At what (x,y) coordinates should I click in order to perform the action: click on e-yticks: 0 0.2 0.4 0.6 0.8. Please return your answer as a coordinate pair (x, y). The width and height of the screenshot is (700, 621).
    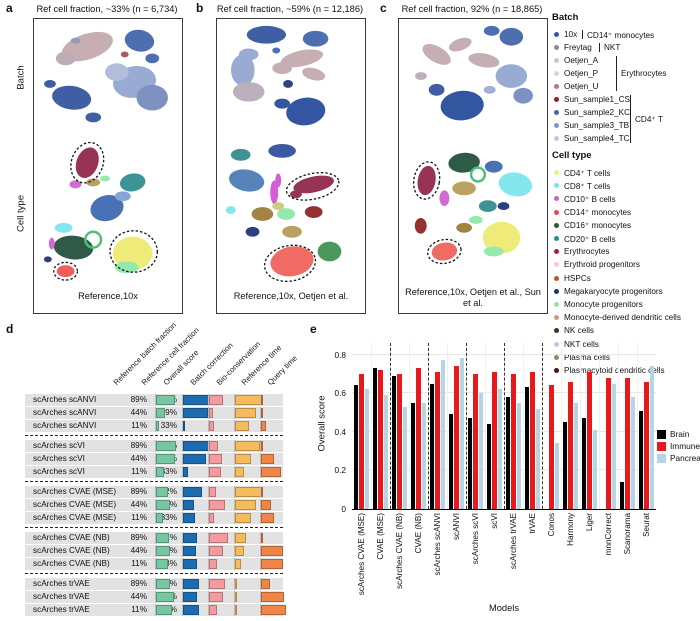
    Looking at the image, I should click on (338, 428).